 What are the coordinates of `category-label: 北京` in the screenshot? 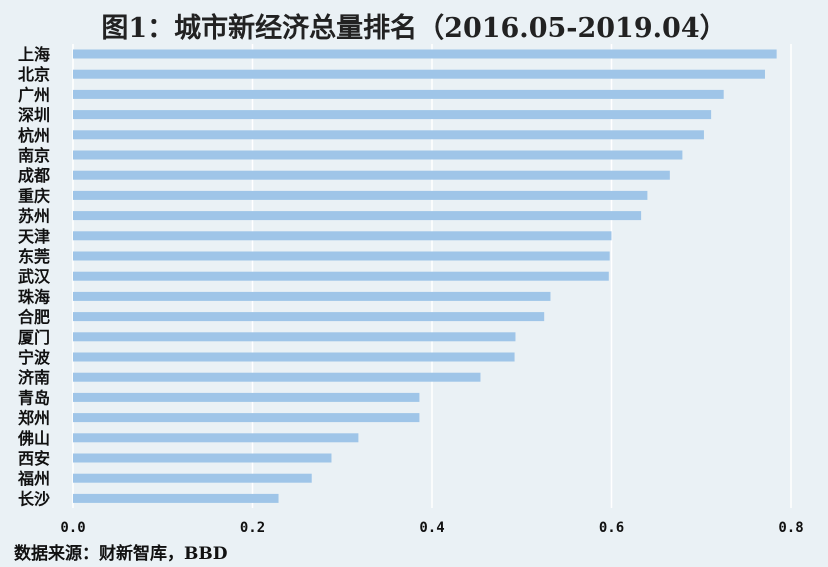 It's located at (34, 74).